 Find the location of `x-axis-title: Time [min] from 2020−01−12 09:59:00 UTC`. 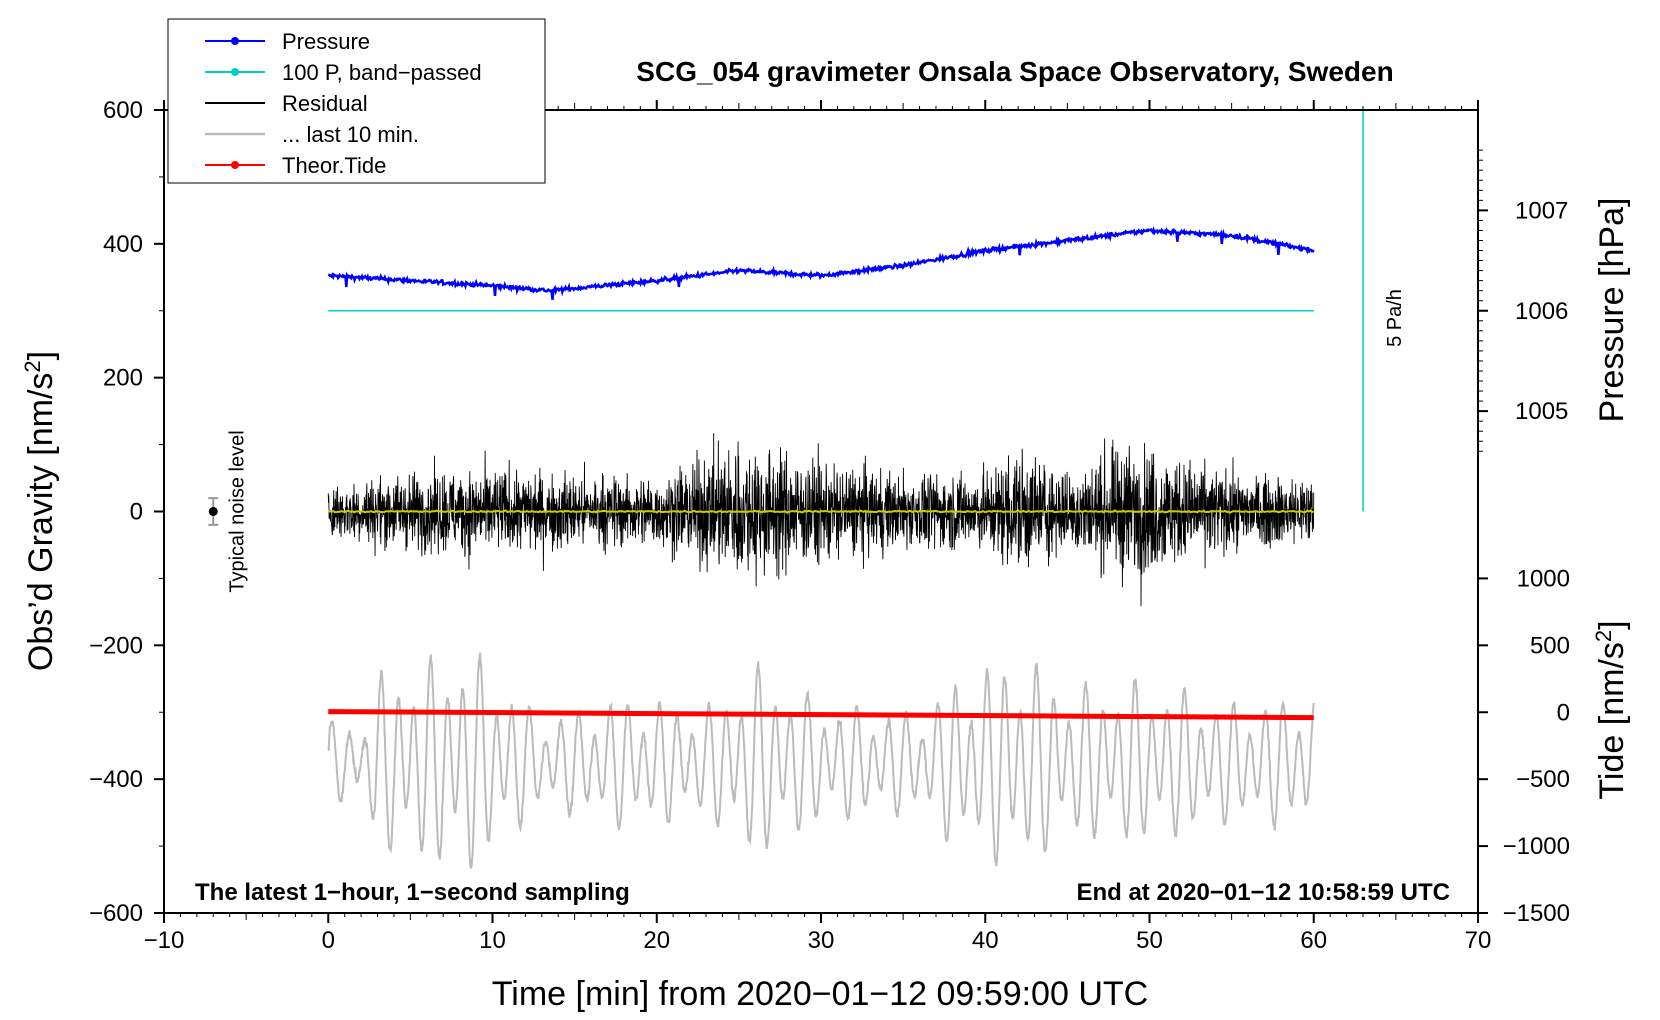

x-axis-title: Time [min] from 2020−01−12 09:59:00 UTC is located at coordinates (820, 994).